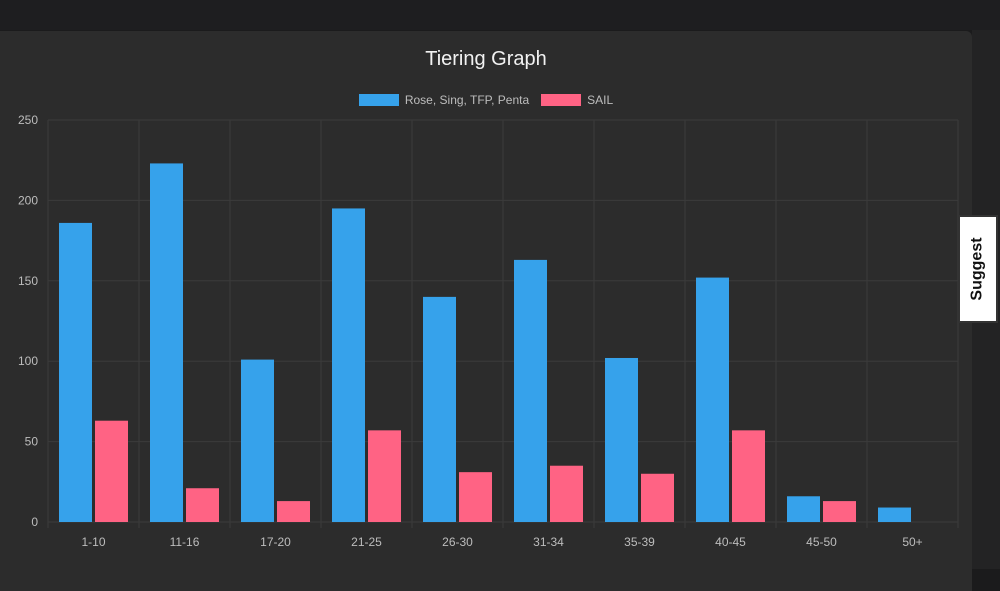 This screenshot has width=1000, height=591. Describe the element at coordinates (378, 100) in the screenshot. I see `legend-swatch-series-a` at that location.